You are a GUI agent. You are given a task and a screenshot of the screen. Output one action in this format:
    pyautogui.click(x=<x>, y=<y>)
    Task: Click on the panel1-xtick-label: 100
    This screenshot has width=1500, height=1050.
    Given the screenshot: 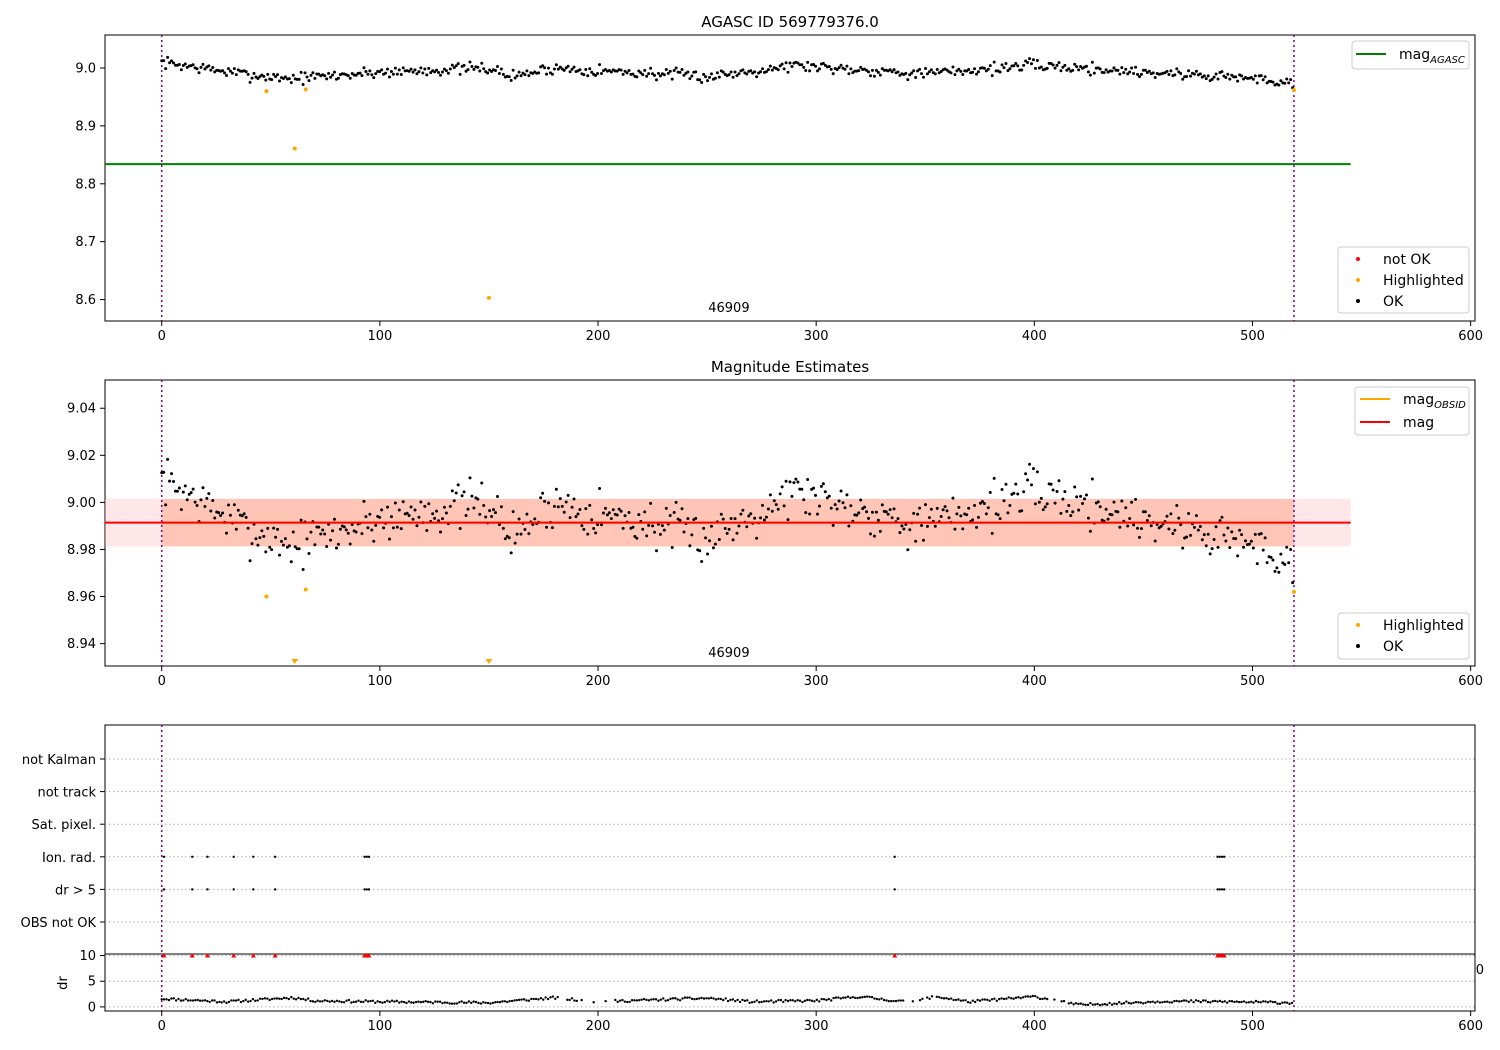 What is the action you would take?
    pyautogui.click(x=379, y=336)
    